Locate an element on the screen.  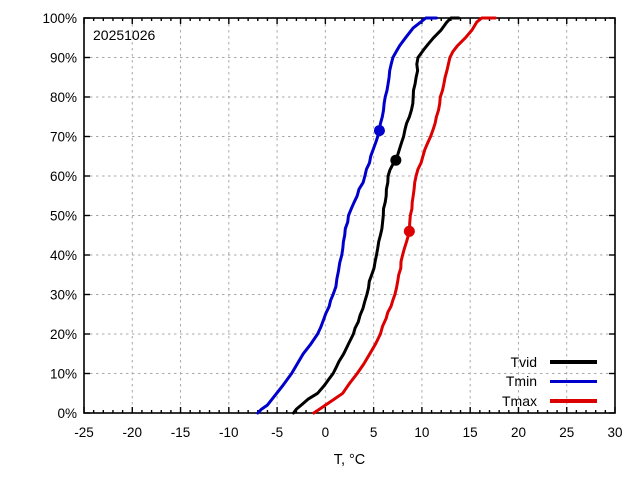
x-tick-label: -15 is located at coordinates (181, 432).